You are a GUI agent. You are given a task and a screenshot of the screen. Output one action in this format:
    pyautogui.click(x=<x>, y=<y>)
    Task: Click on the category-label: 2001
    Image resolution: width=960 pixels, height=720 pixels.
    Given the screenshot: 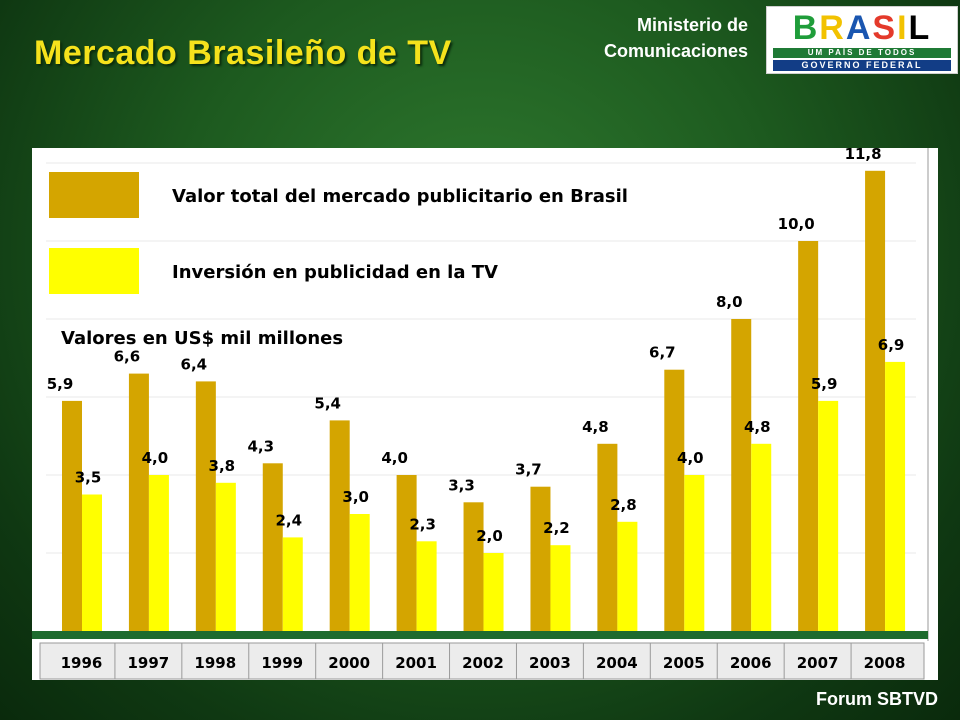 What is the action you would take?
    pyautogui.click(x=416, y=663)
    